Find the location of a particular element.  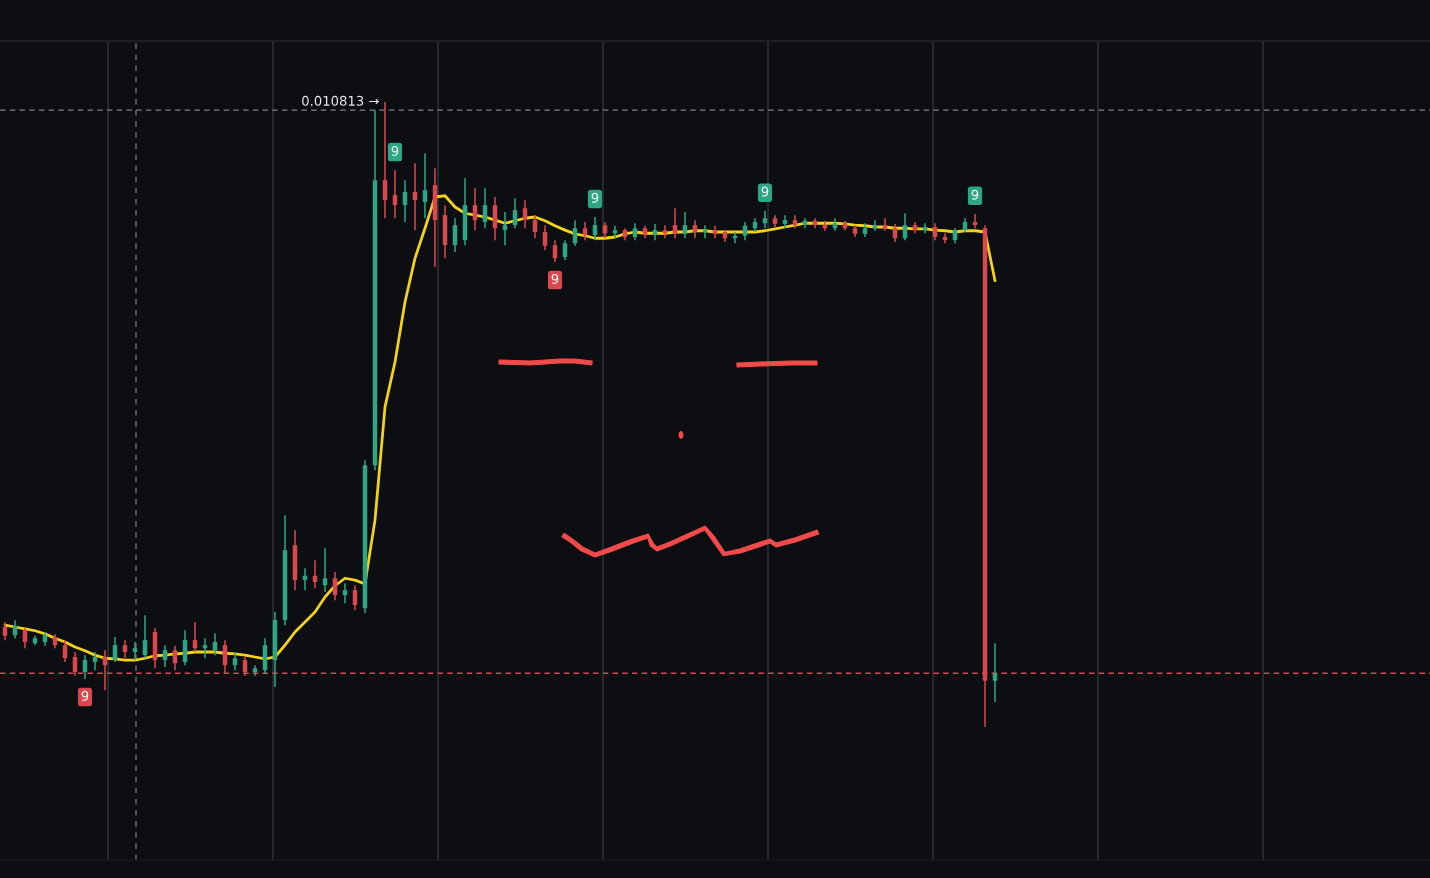

annotation: 0.010813 → is located at coordinates (340, 100).